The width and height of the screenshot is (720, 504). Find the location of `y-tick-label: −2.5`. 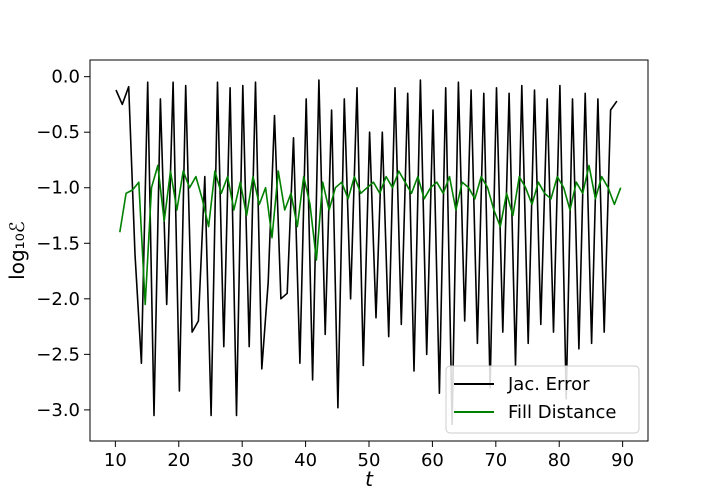

y-tick-label: −2.5 is located at coordinates (58, 354).